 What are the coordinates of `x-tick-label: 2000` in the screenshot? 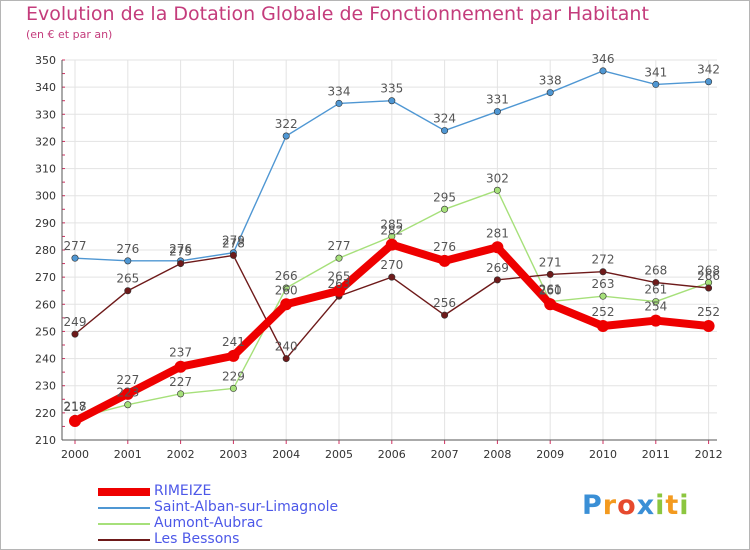 It's located at (75, 454).